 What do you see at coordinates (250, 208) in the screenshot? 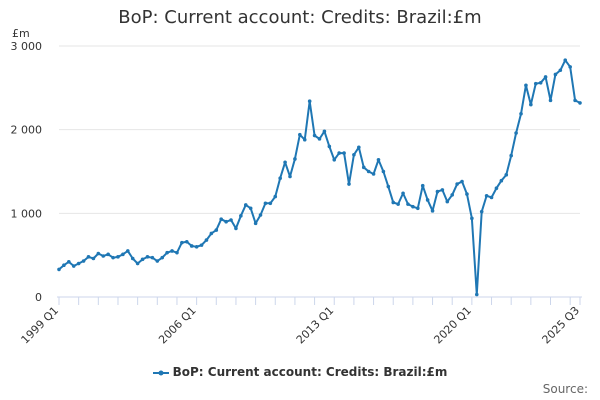
I see `data-point: 2008 Q4: 1060` at bounding box center [250, 208].